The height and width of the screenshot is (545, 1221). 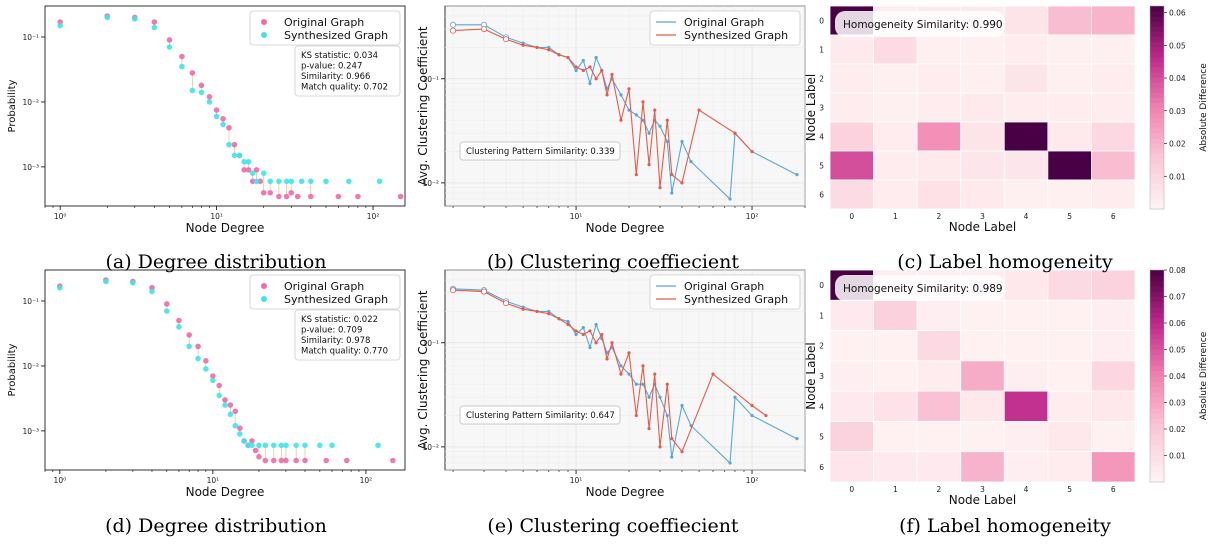 I want to click on colorbar-tick-label: 0.02, so click(x=1177, y=144).